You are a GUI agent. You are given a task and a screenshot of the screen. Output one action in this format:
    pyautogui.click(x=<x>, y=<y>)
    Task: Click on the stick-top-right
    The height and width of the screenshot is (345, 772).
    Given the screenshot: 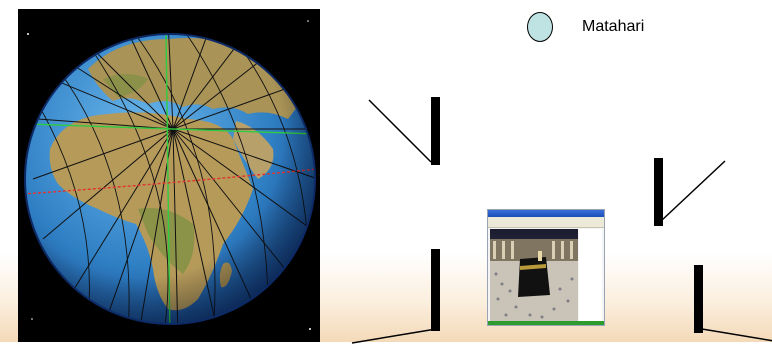 What is the action you would take?
    pyautogui.click(x=658, y=192)
    